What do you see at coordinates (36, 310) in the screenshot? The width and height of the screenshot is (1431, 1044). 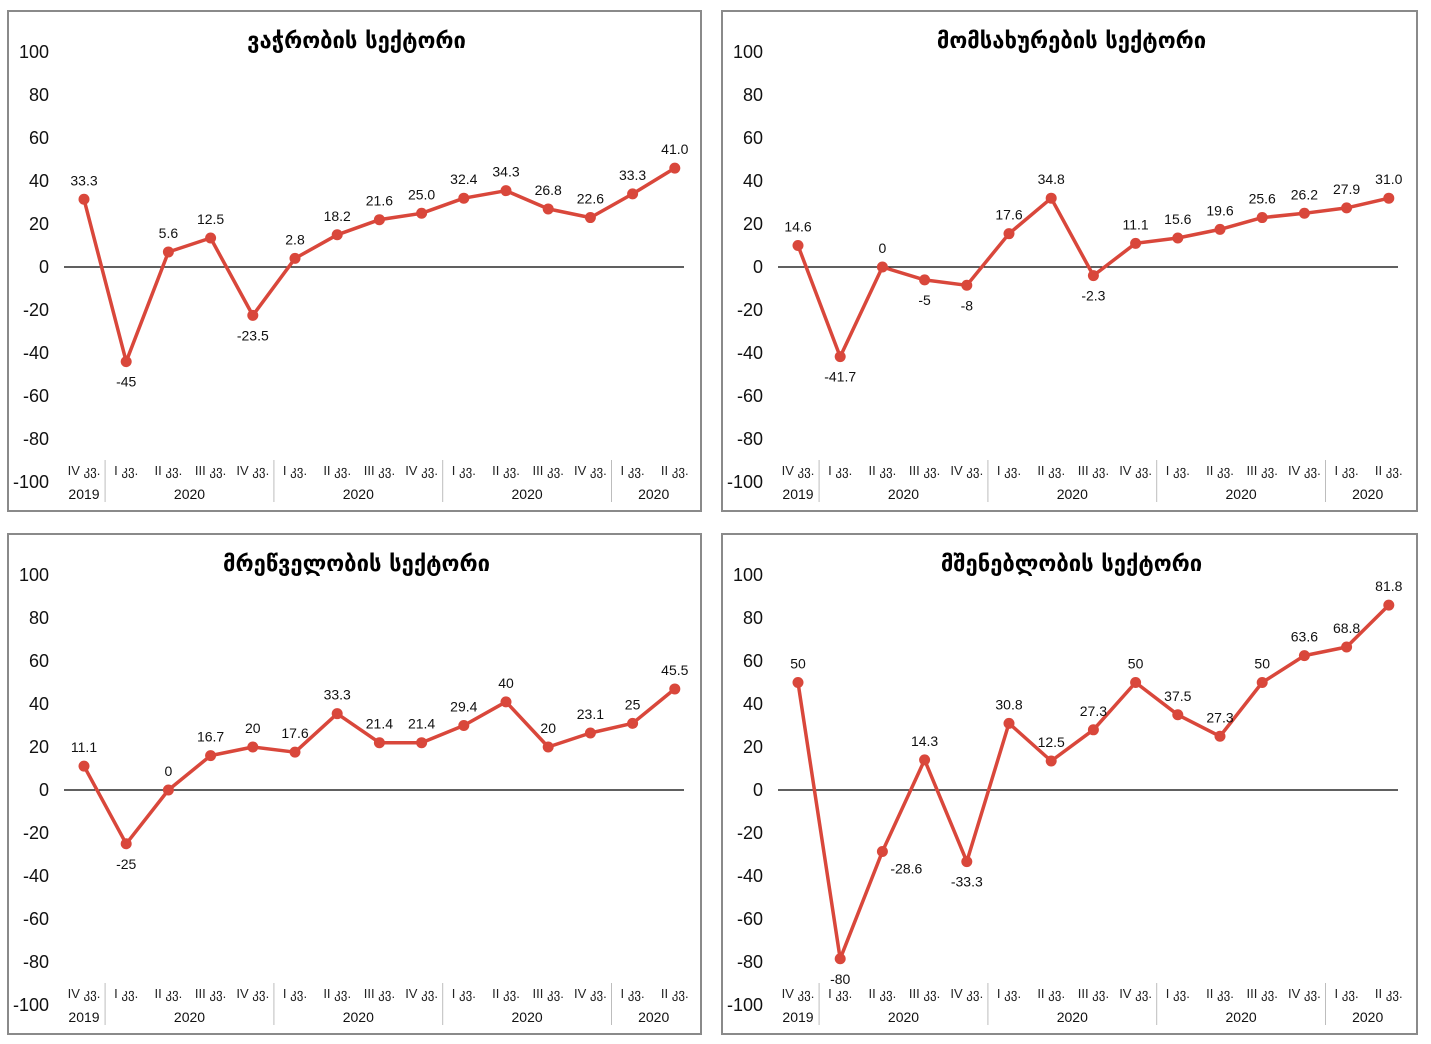 I see `y-tick-label: -20` at bounding box center [36, 310].